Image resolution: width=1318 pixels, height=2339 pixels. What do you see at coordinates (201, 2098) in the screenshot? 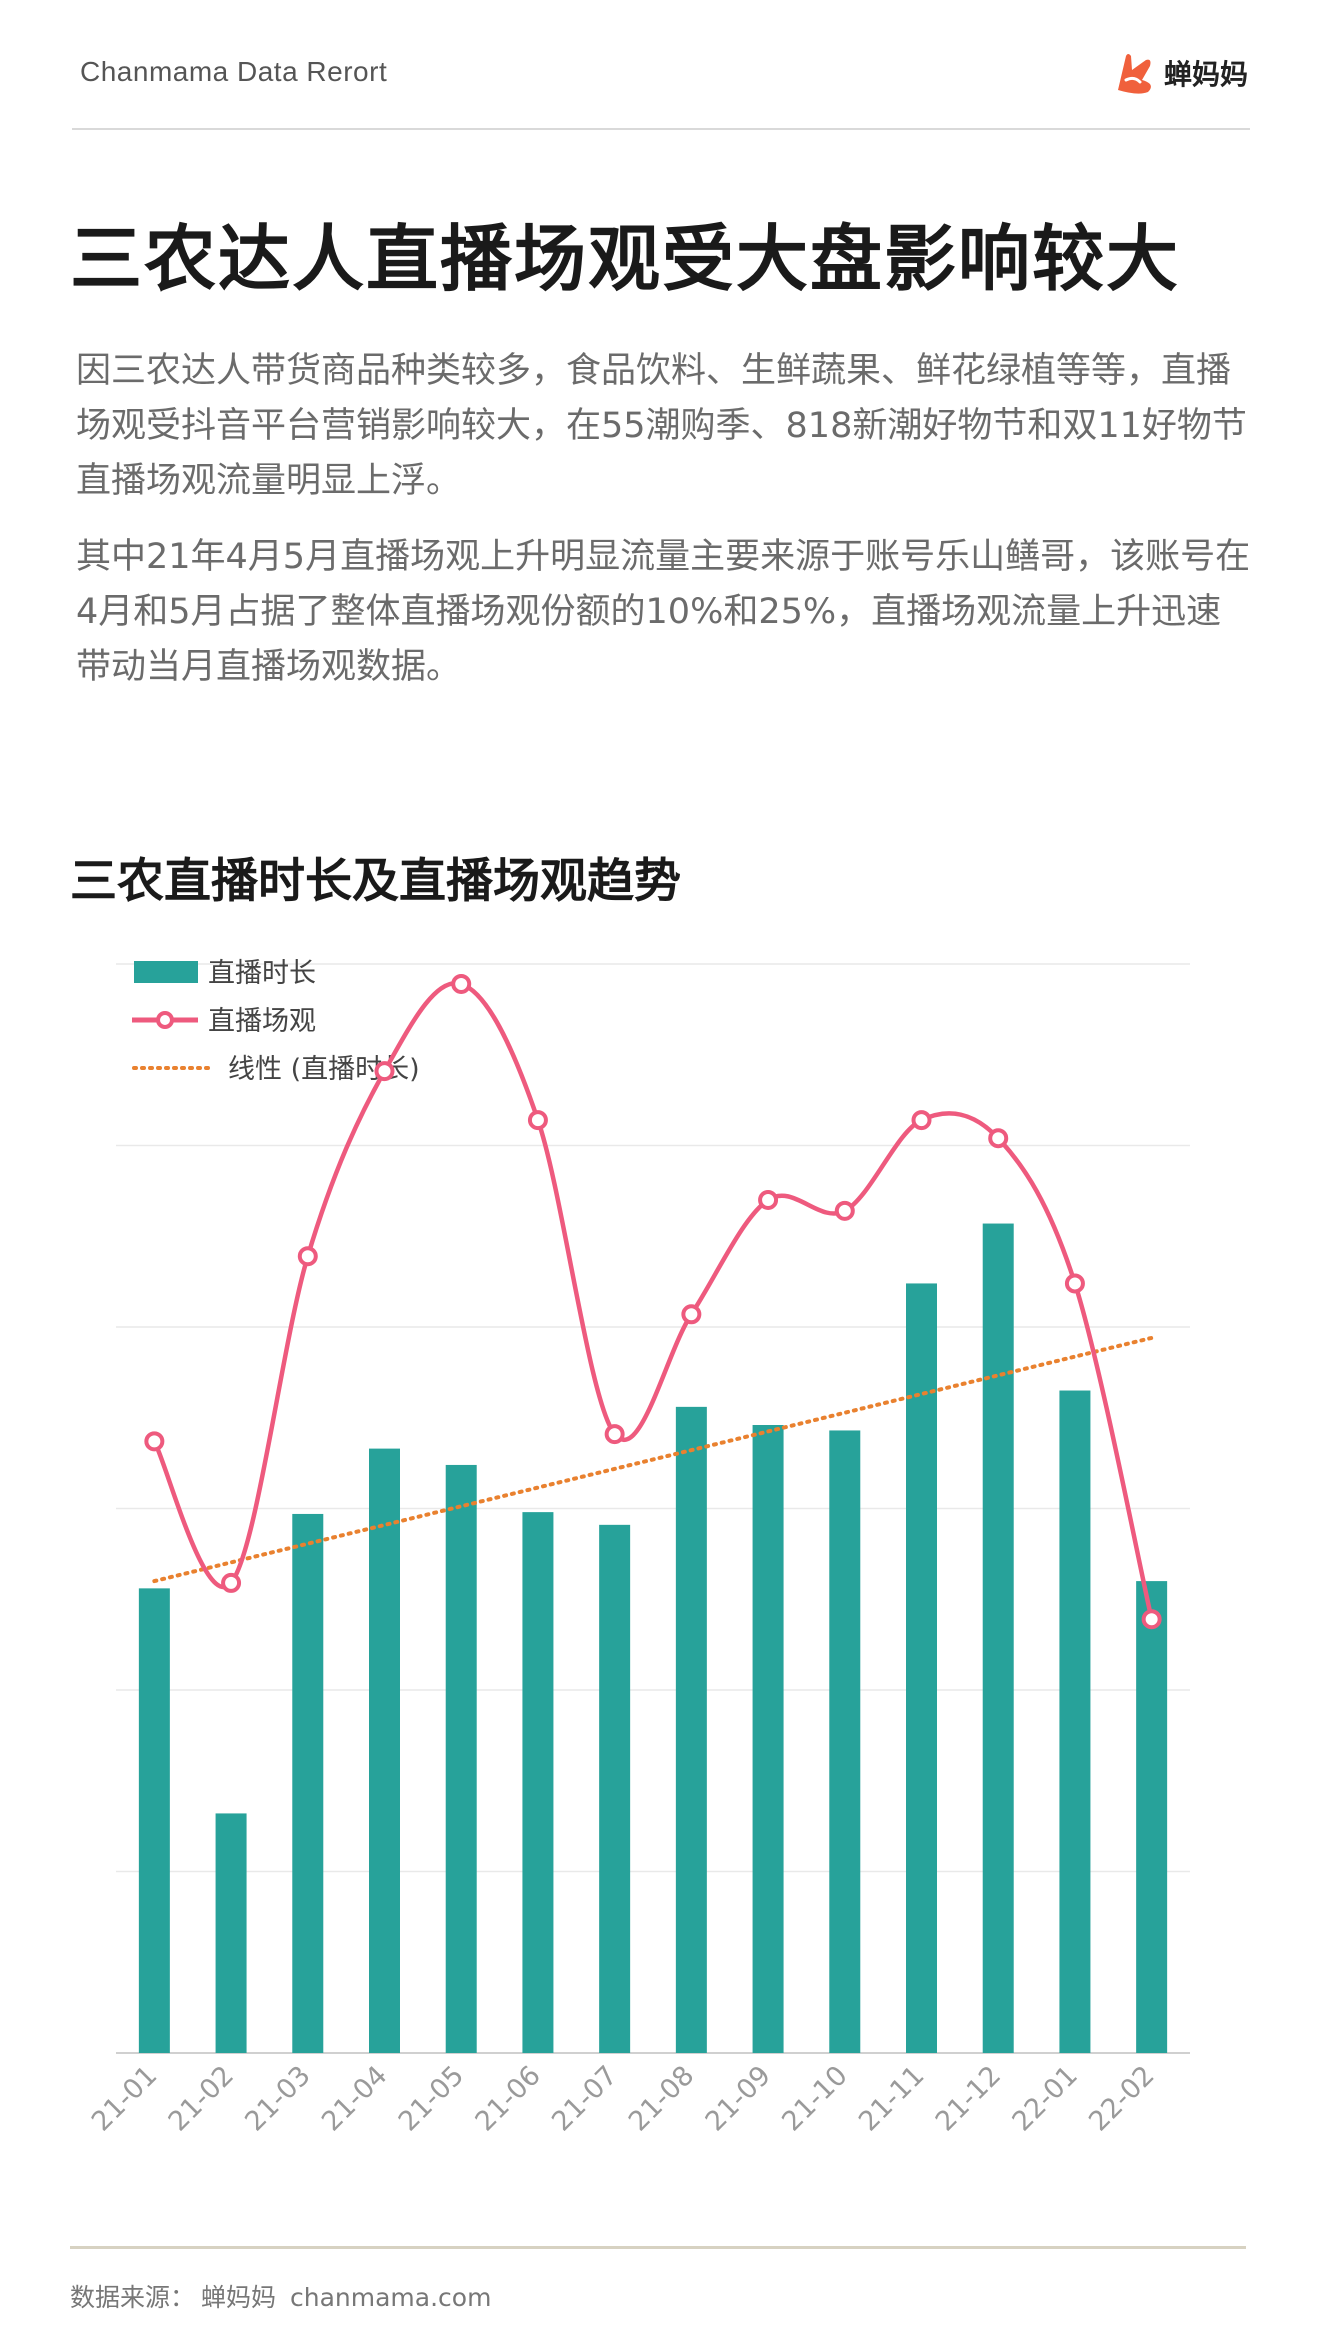
I see `x-tick-label: 21-02` at bounding box center [201, 2098].